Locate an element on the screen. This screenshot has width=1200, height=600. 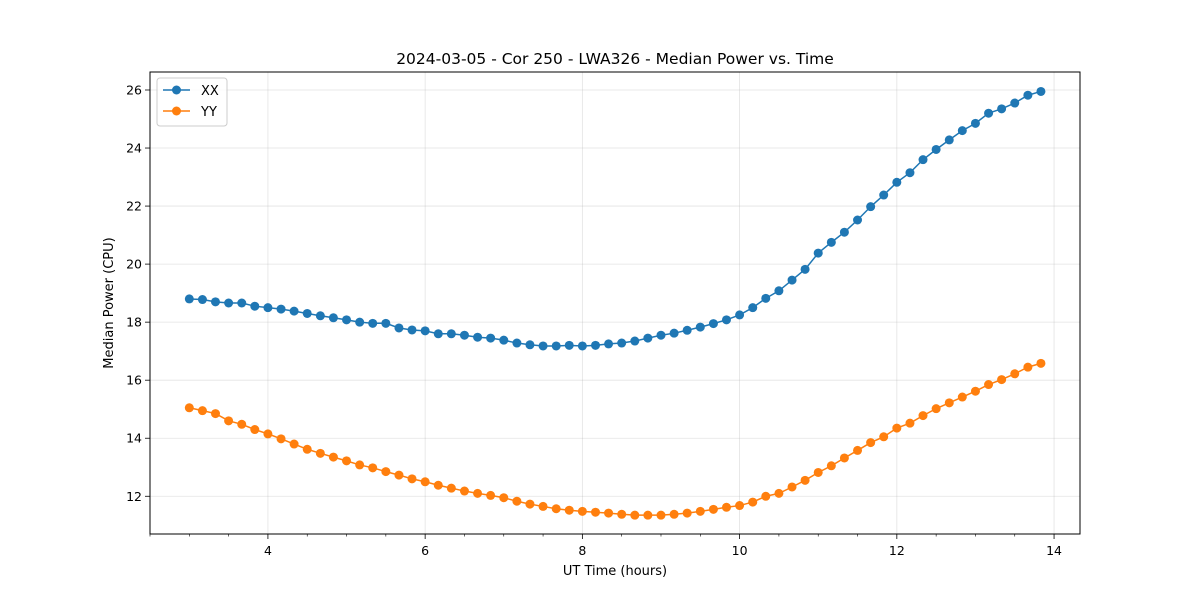
x-tick-label: 4 is located at coordinates (268, 550).